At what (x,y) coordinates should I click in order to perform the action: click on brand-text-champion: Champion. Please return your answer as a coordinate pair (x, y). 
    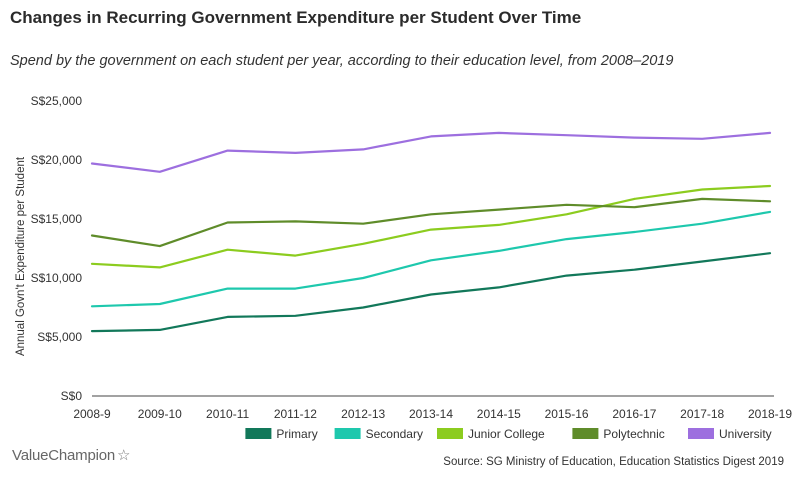
    Looking at the image, I should click on (82, 455).